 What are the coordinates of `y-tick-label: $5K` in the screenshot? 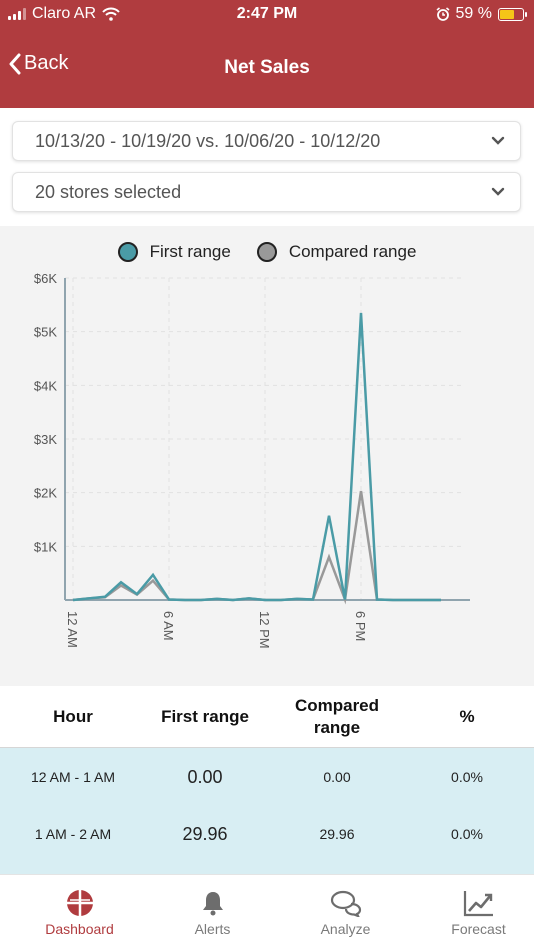 It's located at (45, 332).